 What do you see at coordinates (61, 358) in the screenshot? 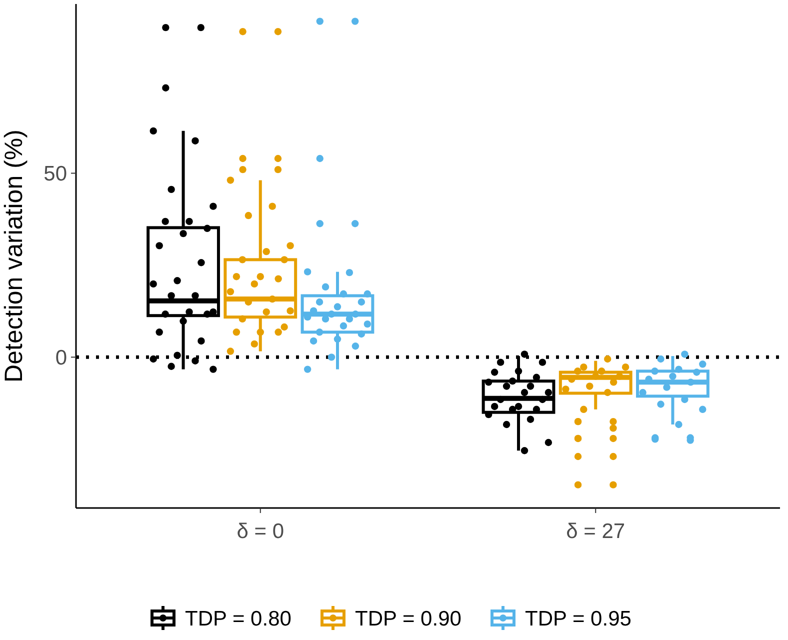
I see `y-tick-label: 0` at bounding box center [61, 358].